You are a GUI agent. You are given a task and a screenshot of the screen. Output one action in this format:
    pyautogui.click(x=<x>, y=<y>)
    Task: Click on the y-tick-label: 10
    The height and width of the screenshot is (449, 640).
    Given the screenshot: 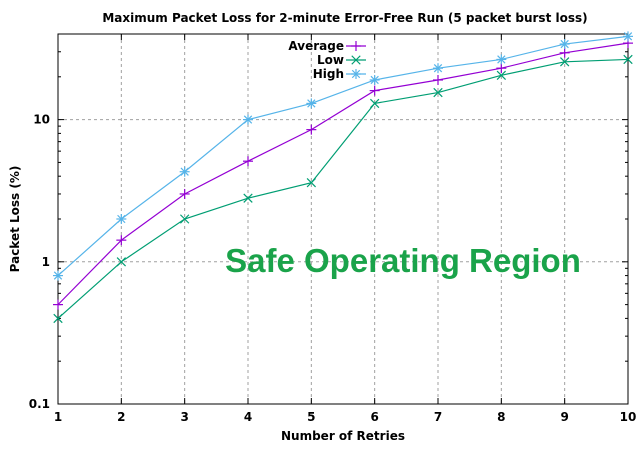 What is the action you would take?
    pyautogui.click(x=41, y=120)
    